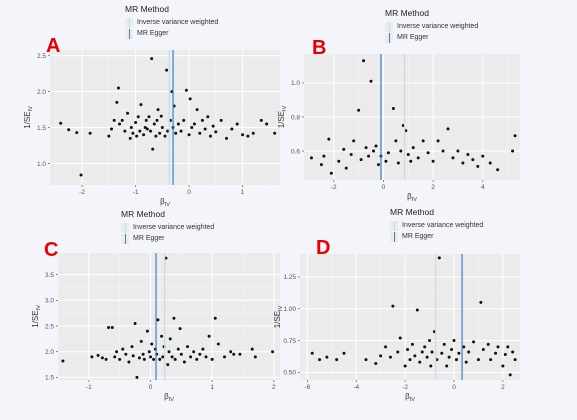 Image resolution: width=577 pixels, height=420 pixels. Describe the element at coordinates (243, 192) in the screenshot. I see `x-tick-label: 1` at that location.